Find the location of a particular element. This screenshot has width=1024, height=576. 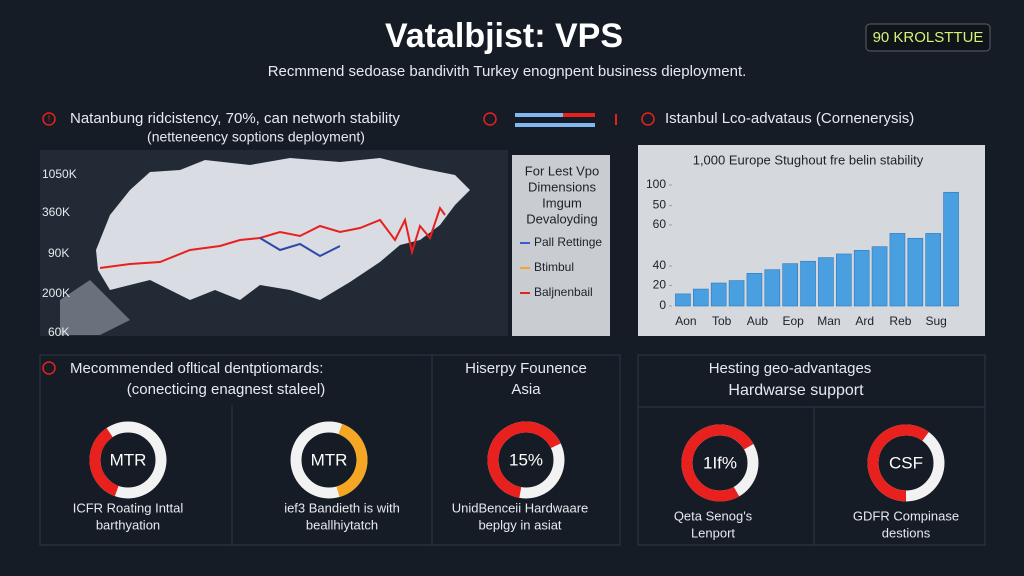

route-line-alt is located at coordinates (300, 247).